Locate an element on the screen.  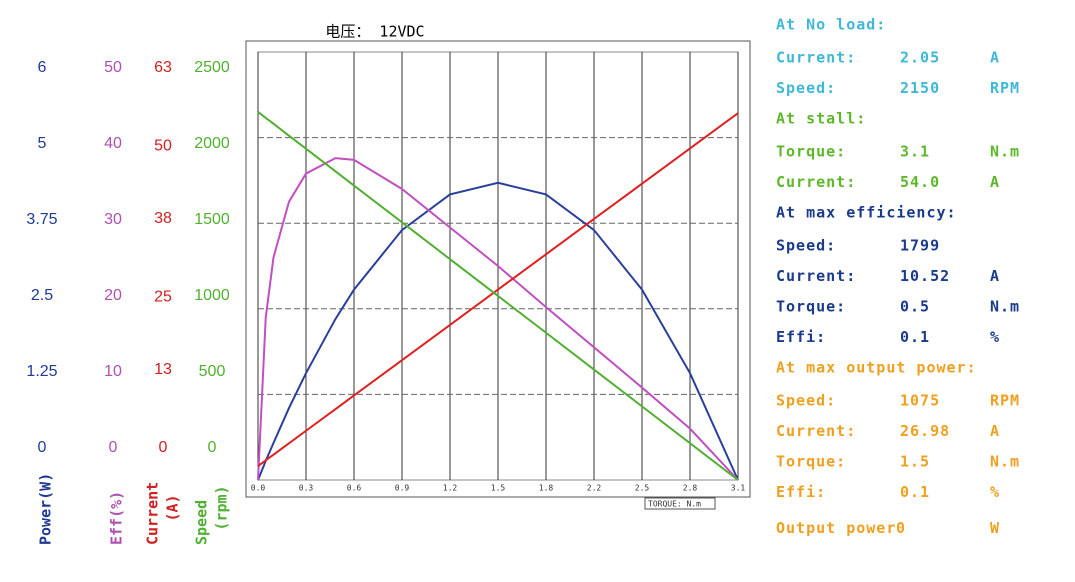
y-tick-label: 3.75 is located at coordinates (41, 219).